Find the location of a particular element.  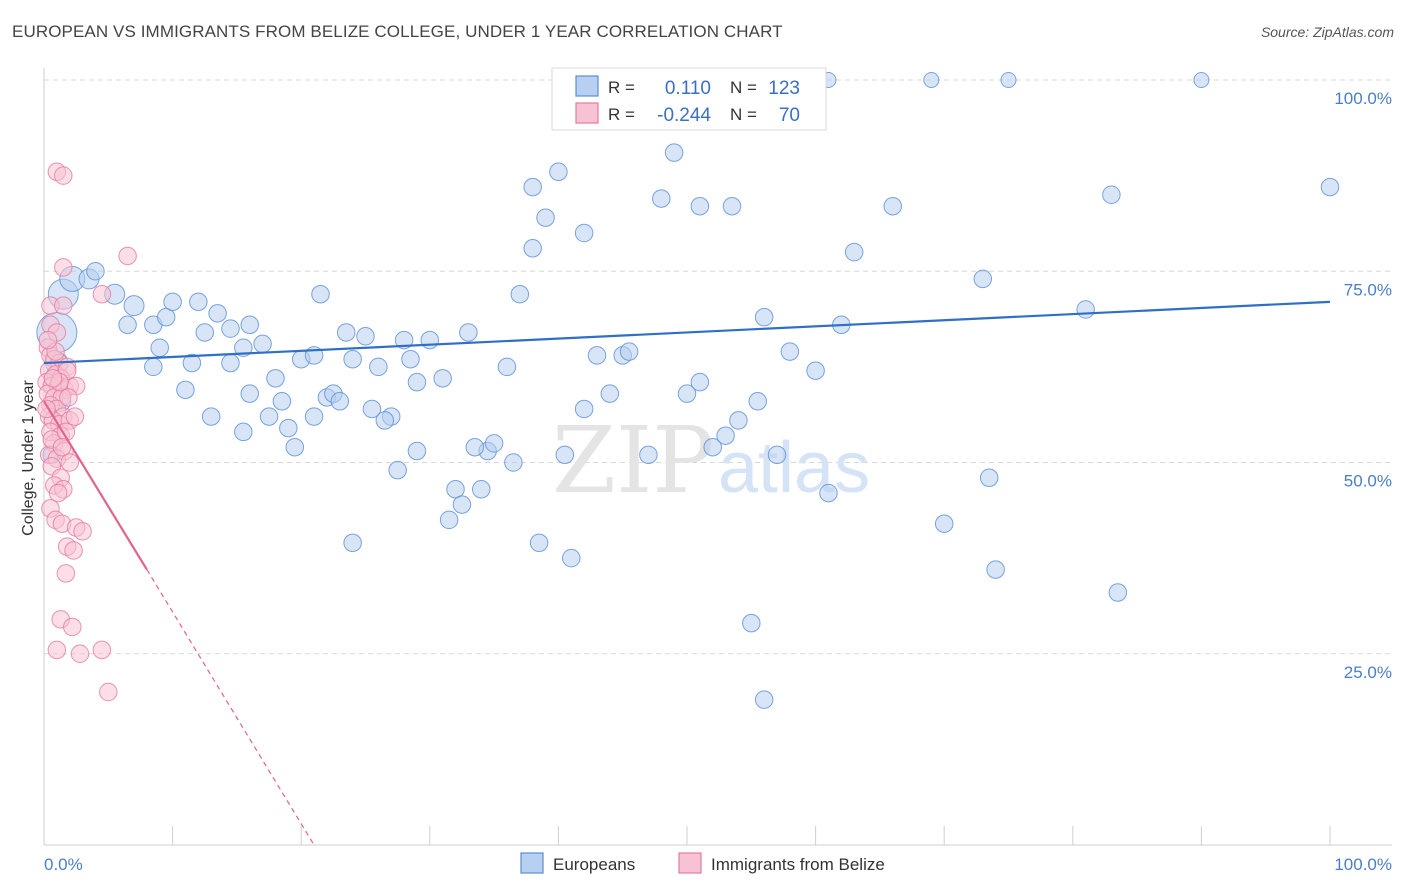

watermark-atlas: atlas is located at coordinates (794, 468).